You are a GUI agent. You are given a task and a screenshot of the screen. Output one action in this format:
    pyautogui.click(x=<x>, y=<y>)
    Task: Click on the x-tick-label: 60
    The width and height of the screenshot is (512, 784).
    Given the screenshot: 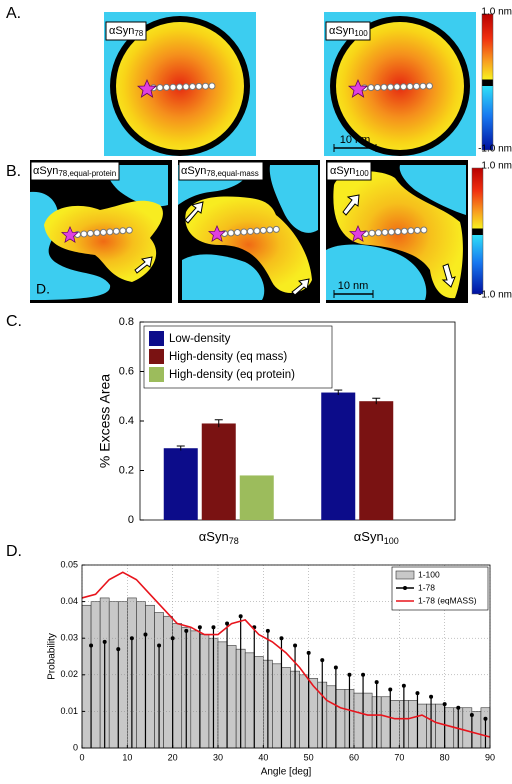 What is the action you would take?
    pyautogui.click(x=354, y=757)
    